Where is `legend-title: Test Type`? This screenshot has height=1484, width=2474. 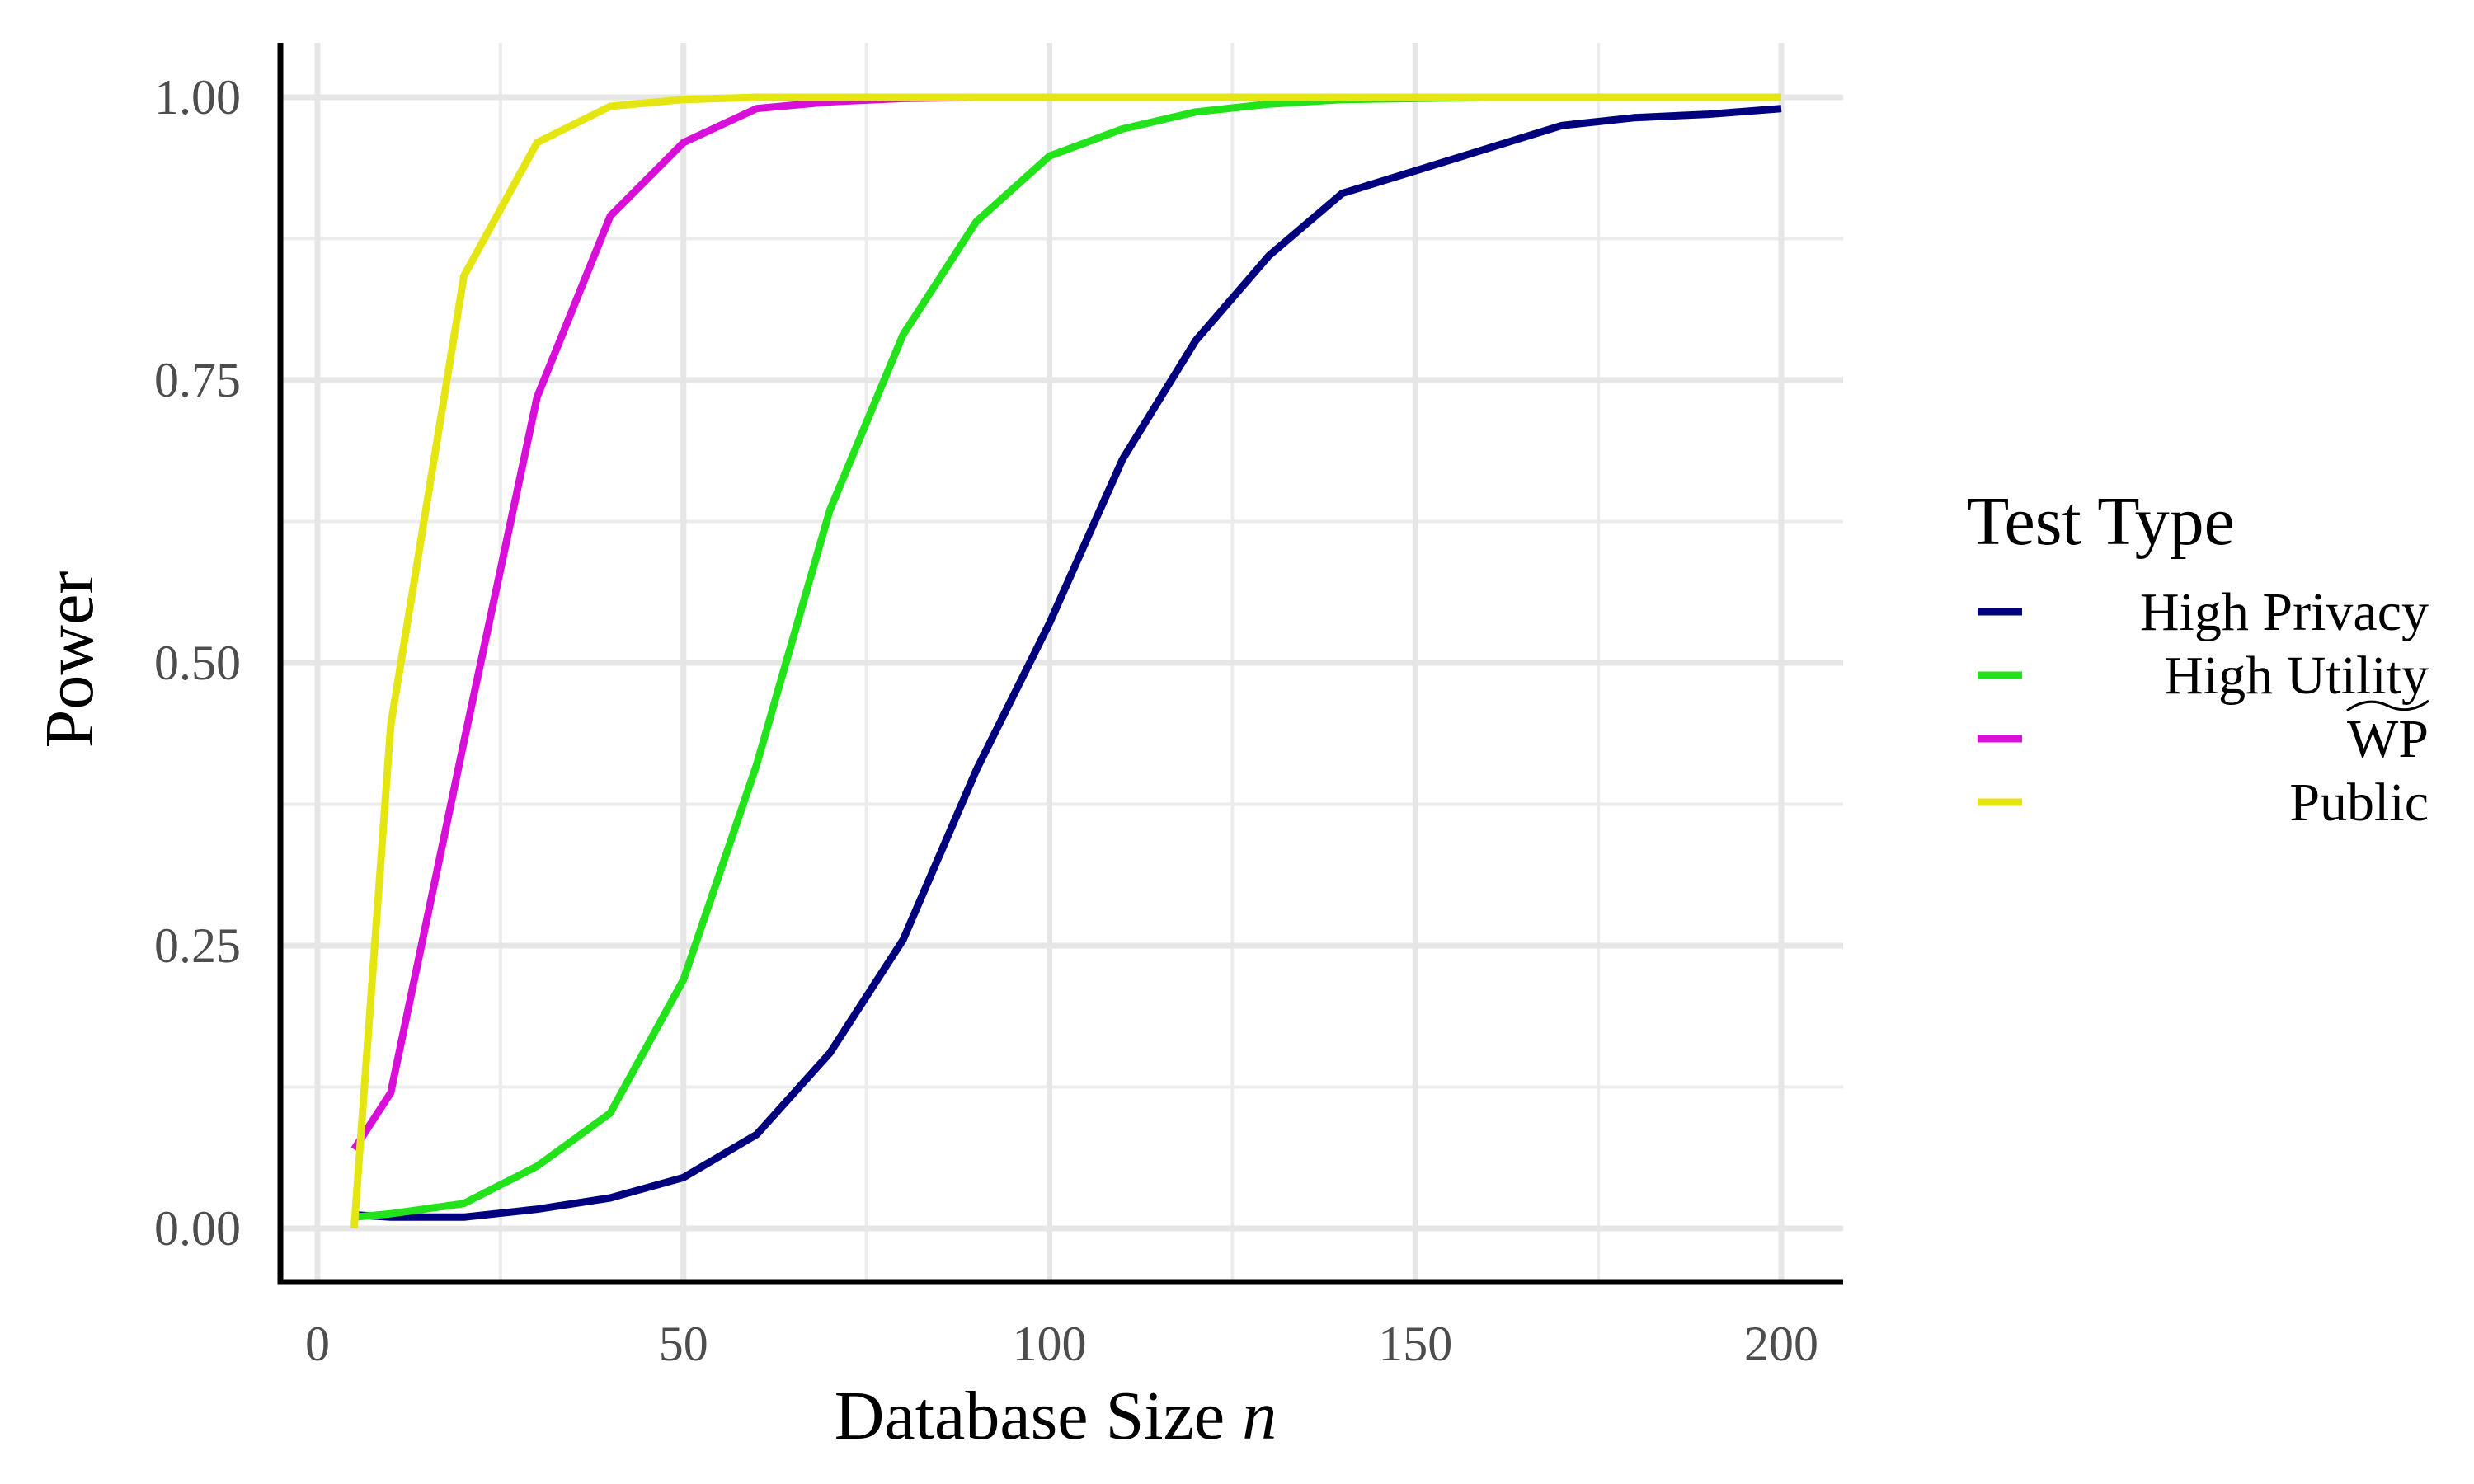 legend-title: Test Type is located at coordinates (2101, 521).